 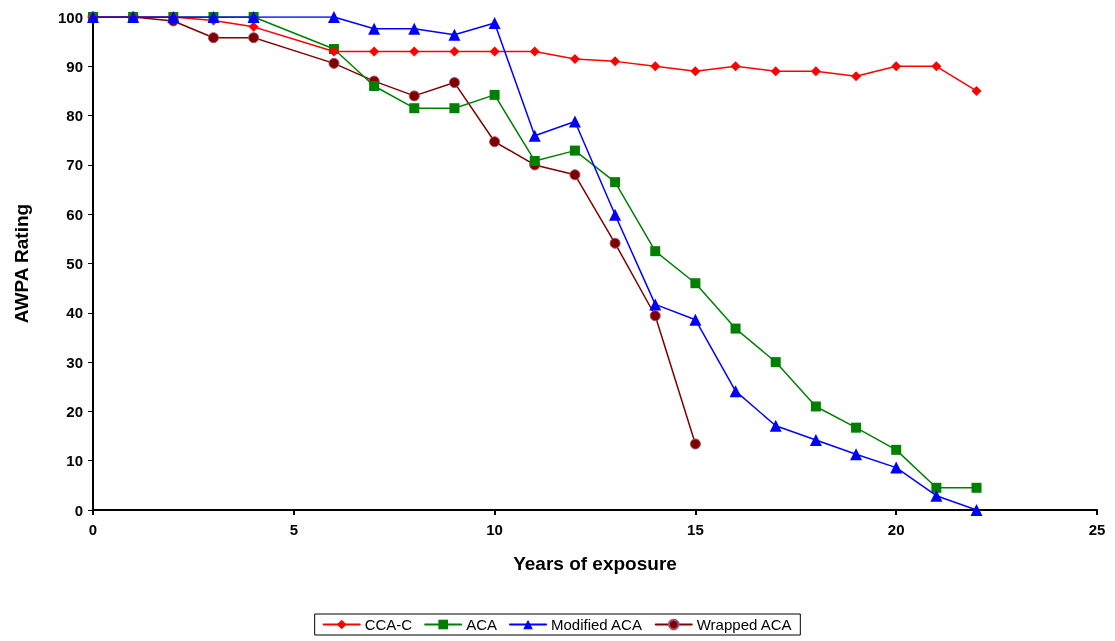 What do you see at coordinates (293, 529) in the screenshot?
I see `x-tick-label: 5` at bounding box center [293, 529].